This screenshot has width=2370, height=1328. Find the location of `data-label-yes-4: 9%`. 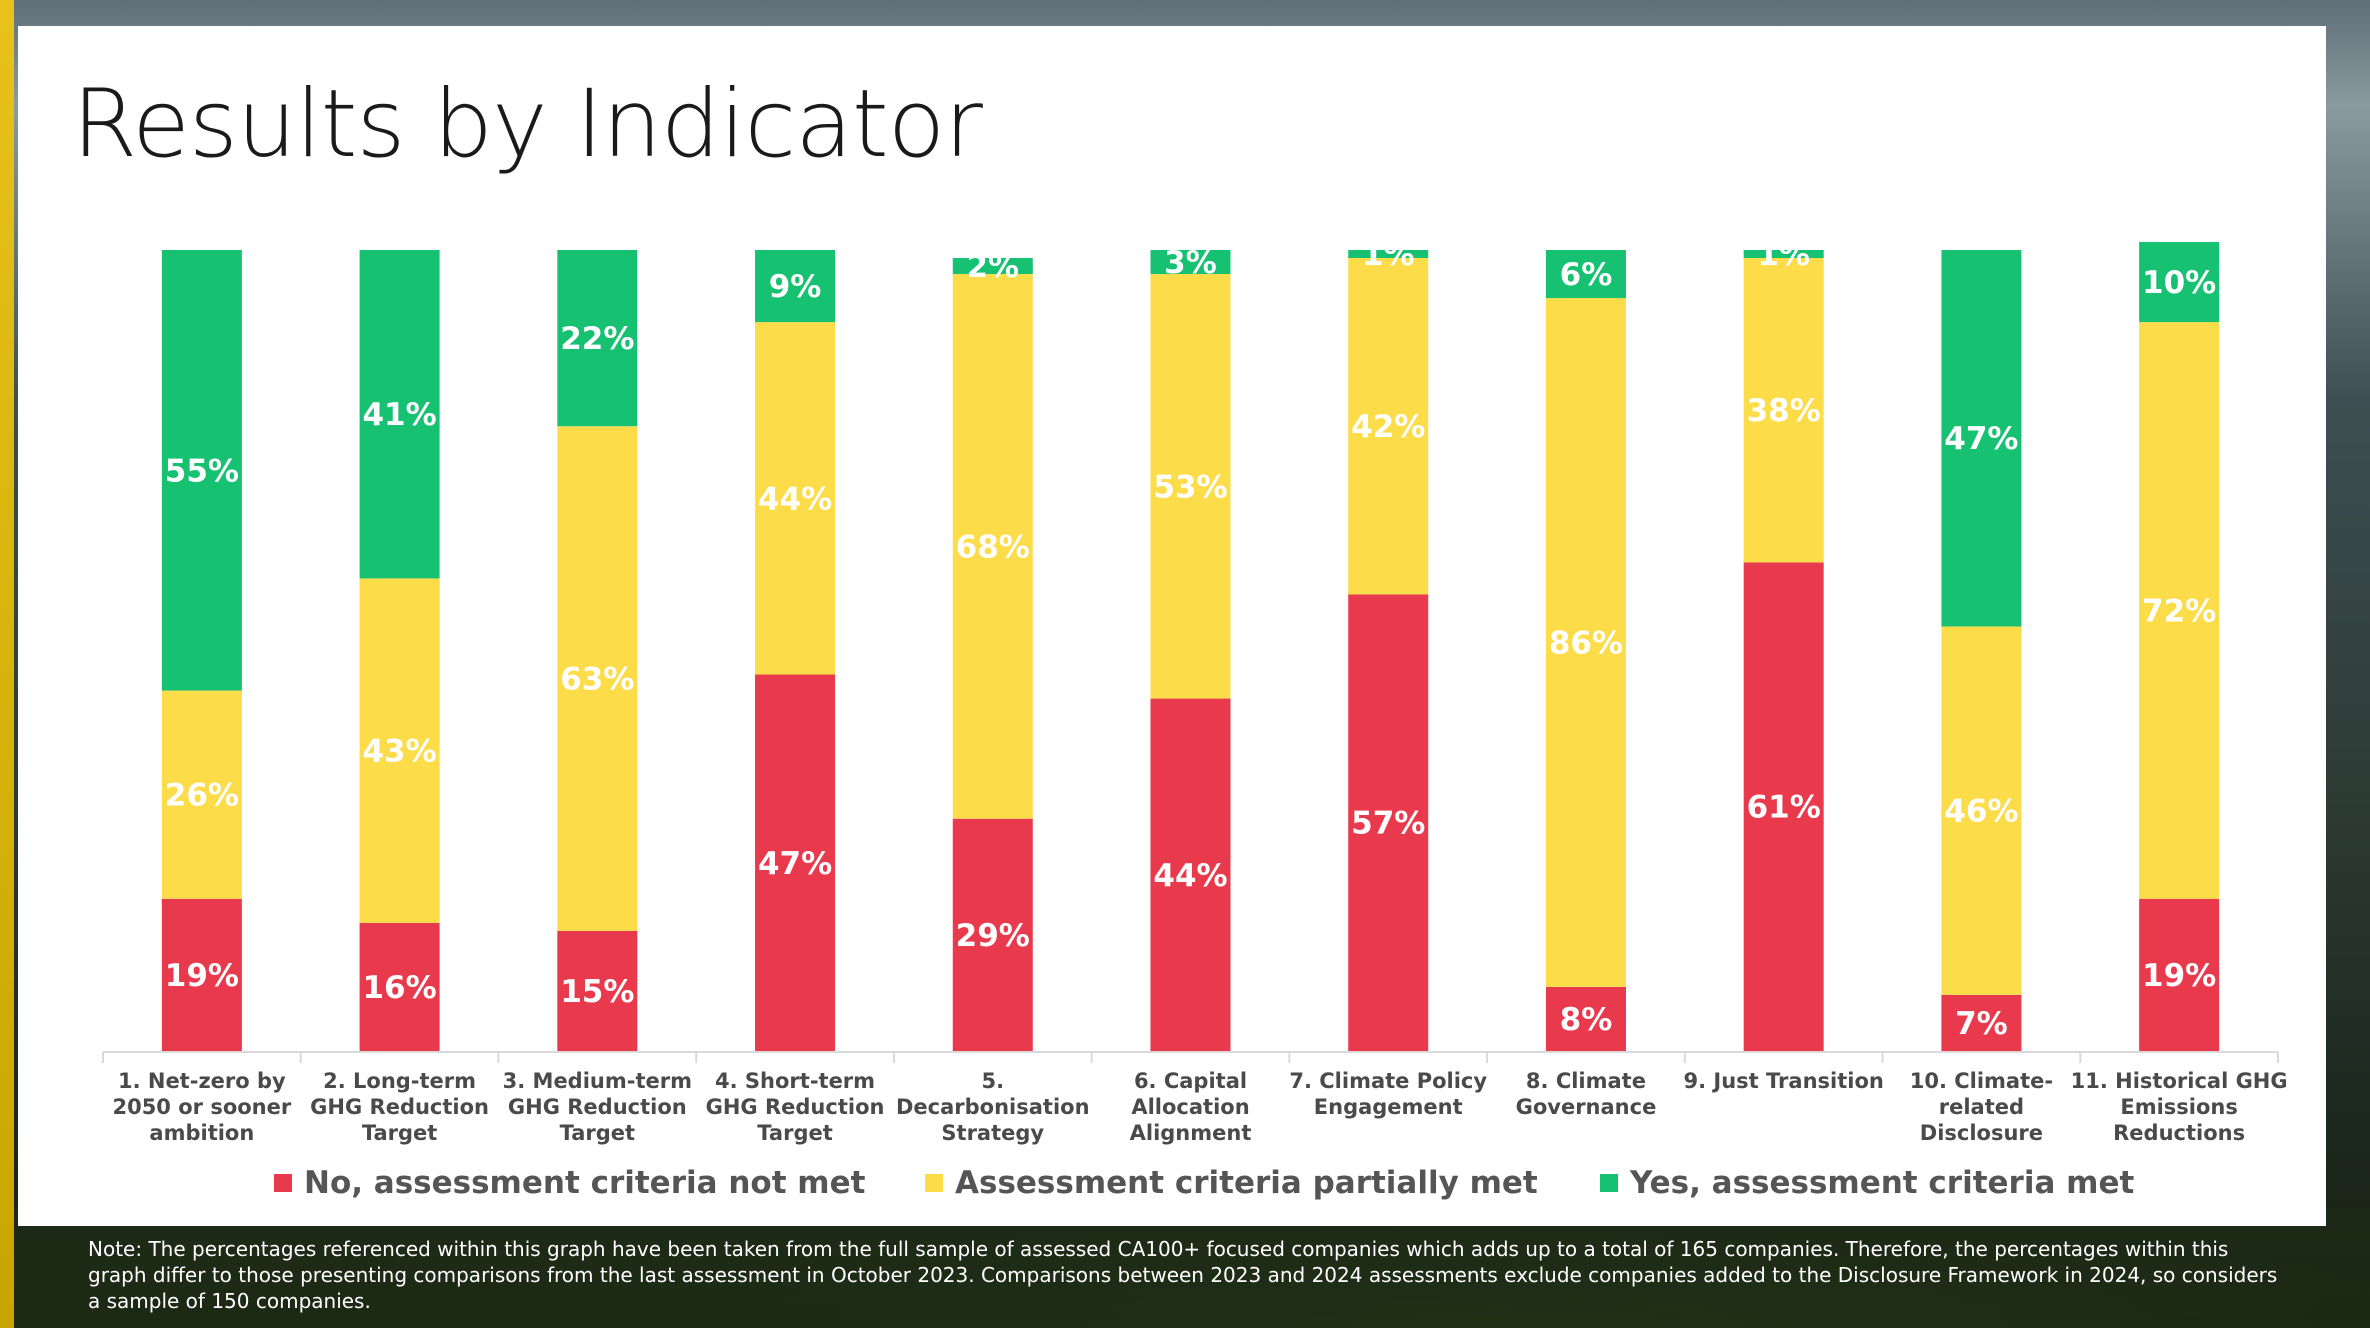

data-label-yes-4: 9% is located at coordinates (795, 287).